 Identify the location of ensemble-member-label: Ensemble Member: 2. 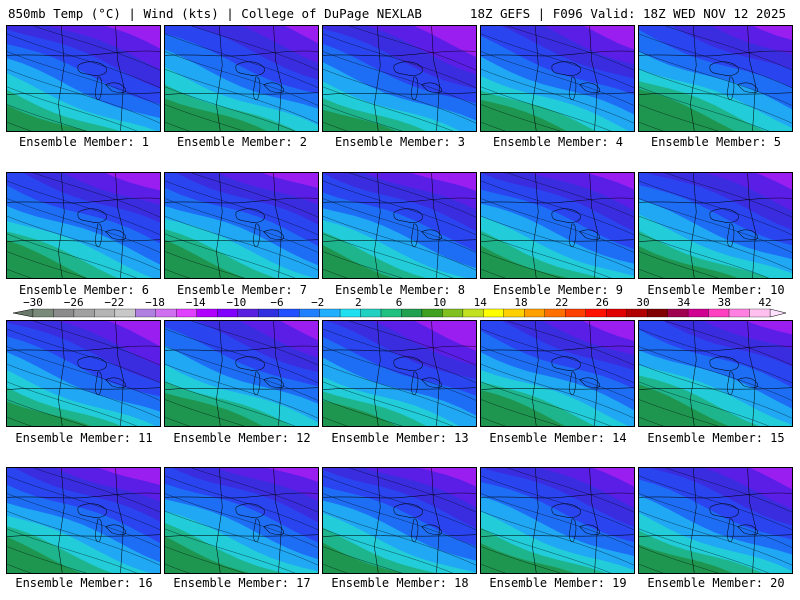
(242, 142).